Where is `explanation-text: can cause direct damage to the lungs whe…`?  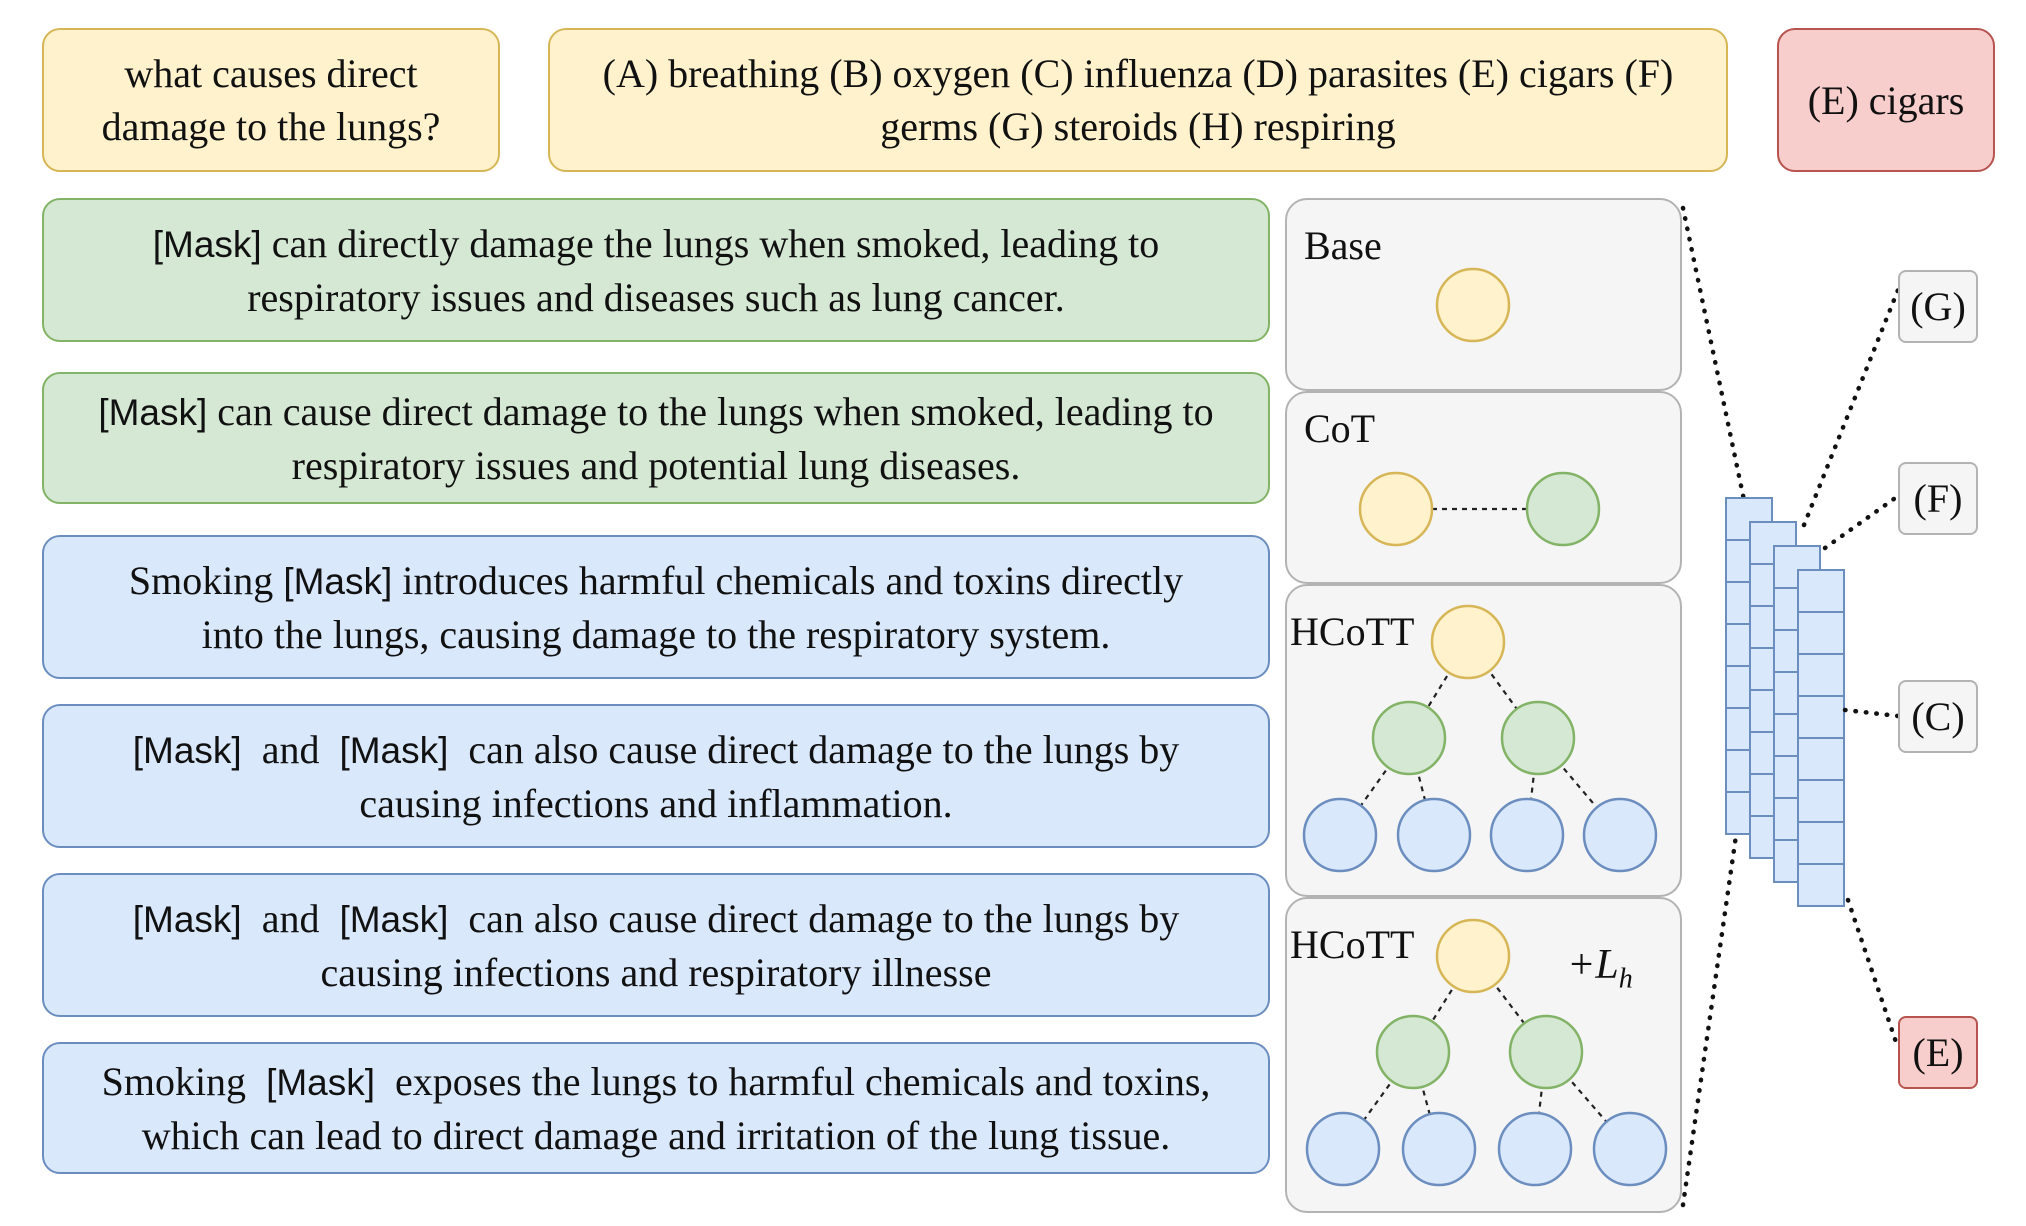
explanation-text: can cause direct damage to the lungs whe… is located at coordinates (710, 411).